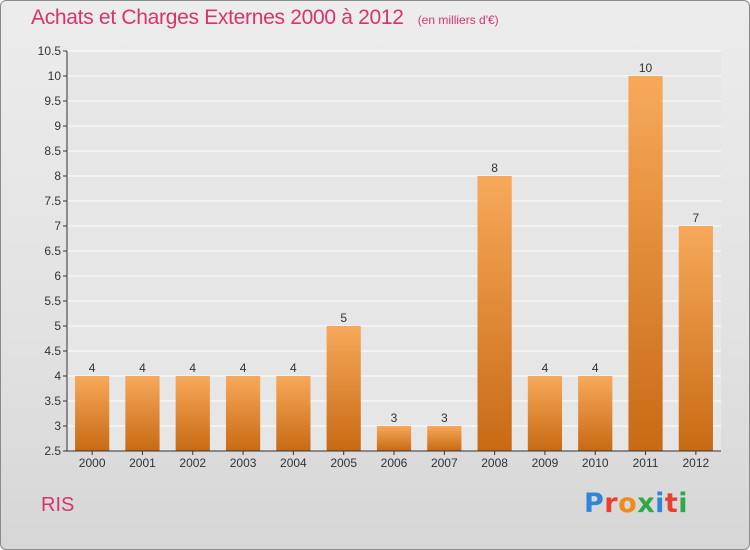  What do you see at coordinates (594, 503) in the screenshot?
I see `logo-letter: P` at bounding box center [594, 503].